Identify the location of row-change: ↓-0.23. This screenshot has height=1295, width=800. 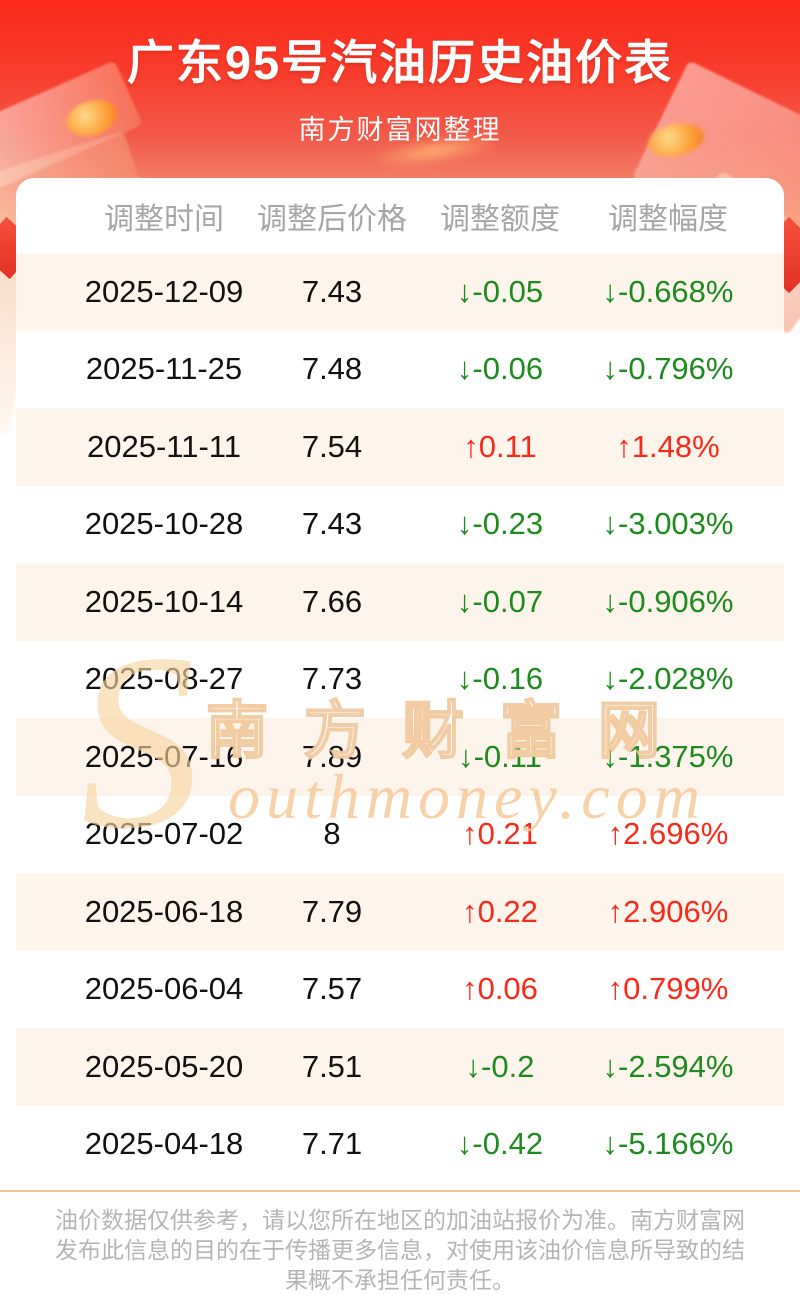
(500, 524).